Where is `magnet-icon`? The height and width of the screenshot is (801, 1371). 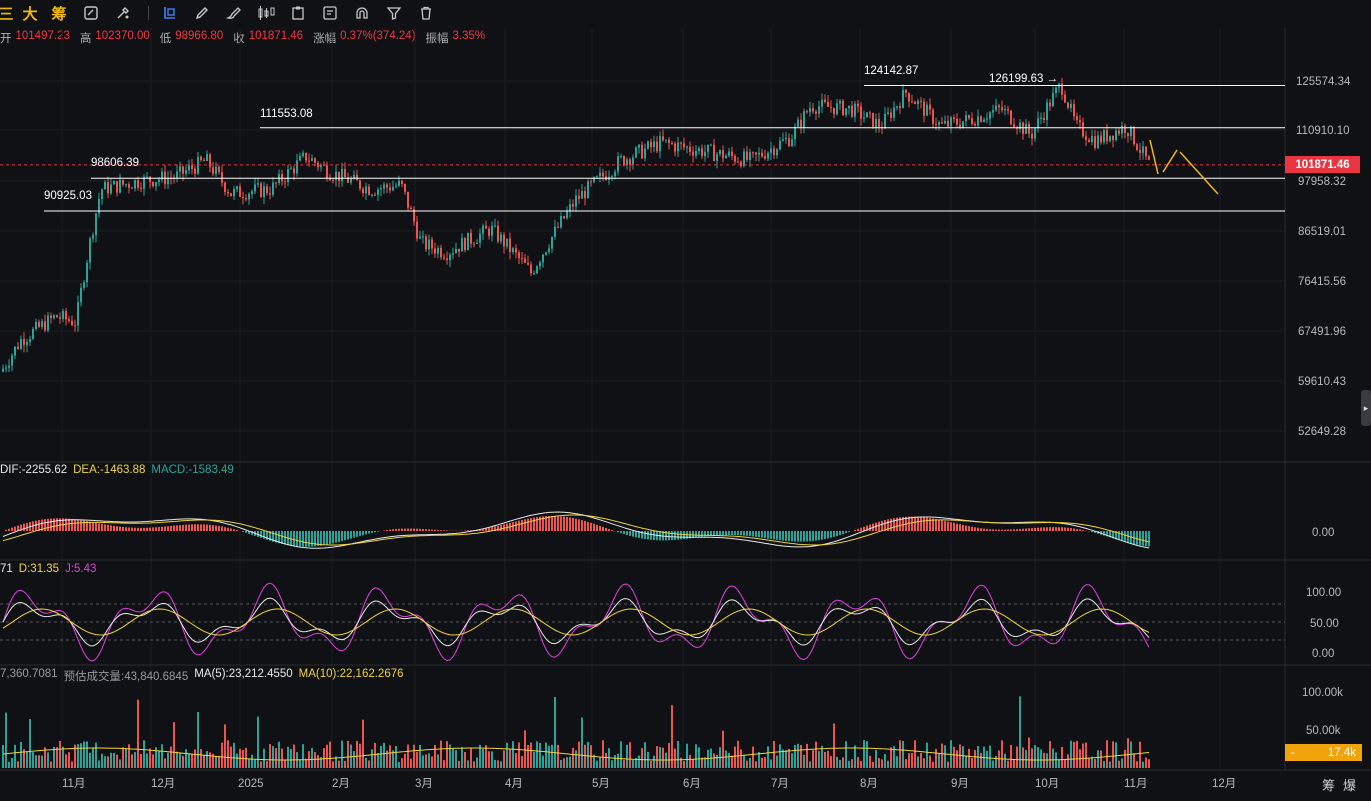
magnet-icon is located at coordinates (362, 13).